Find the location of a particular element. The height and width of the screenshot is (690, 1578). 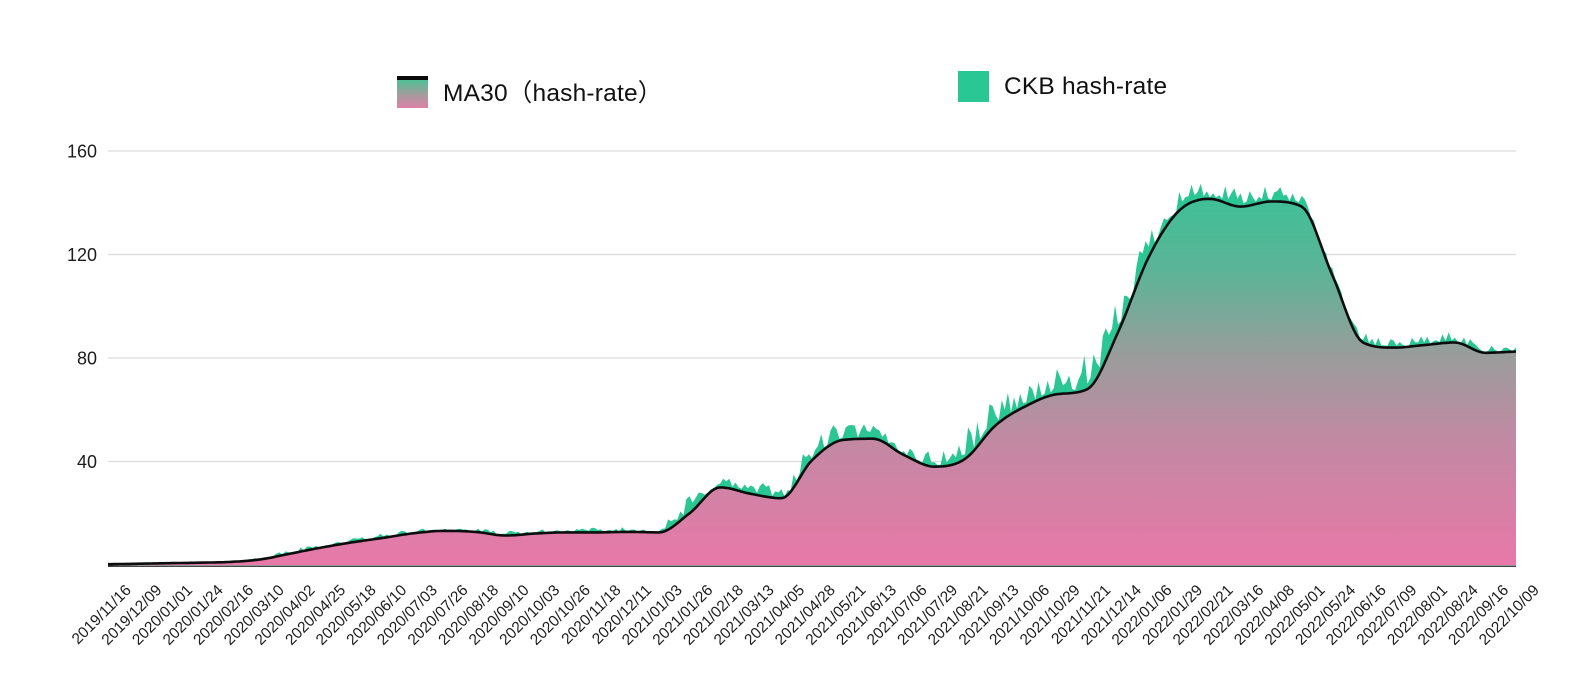

legend-item-ckb: CKB hash-rate is located at coordinates (1062, 86).